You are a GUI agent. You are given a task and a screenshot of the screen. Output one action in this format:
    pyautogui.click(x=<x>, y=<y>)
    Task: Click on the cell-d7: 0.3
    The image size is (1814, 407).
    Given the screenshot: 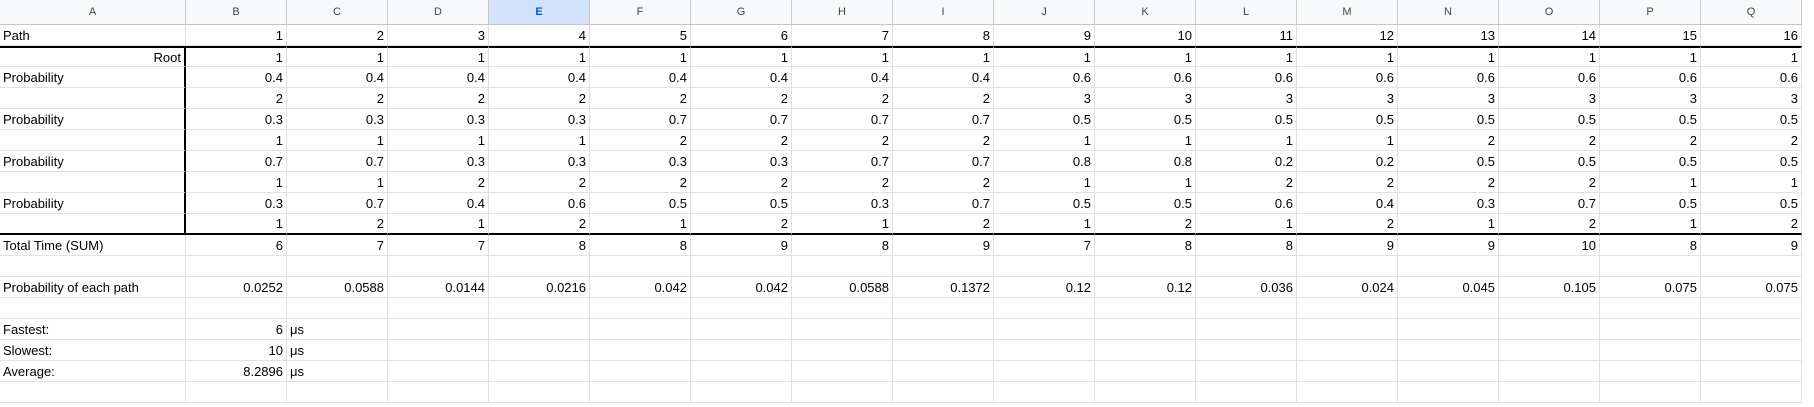 What is the action you would take?
    pyautogui.click(x=438, y=161)
    